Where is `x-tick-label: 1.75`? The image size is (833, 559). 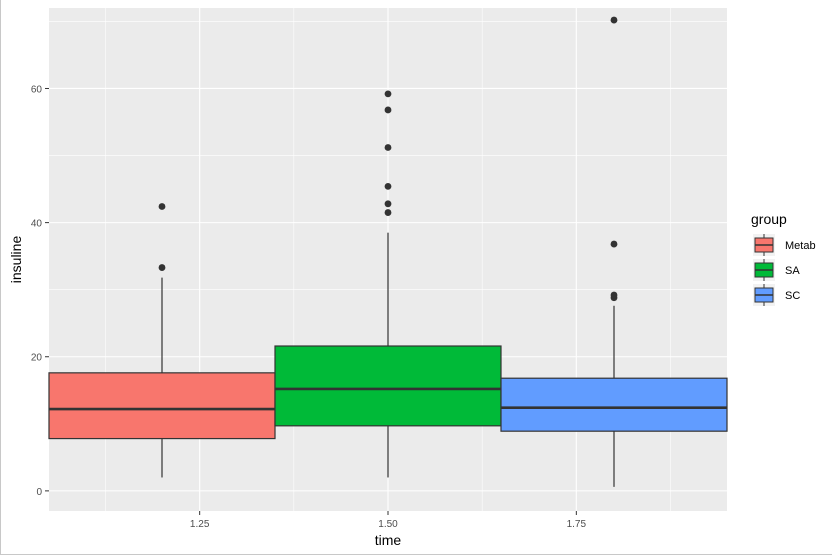
x-tick-label: 1.75 is located at coordinates (577, 524).